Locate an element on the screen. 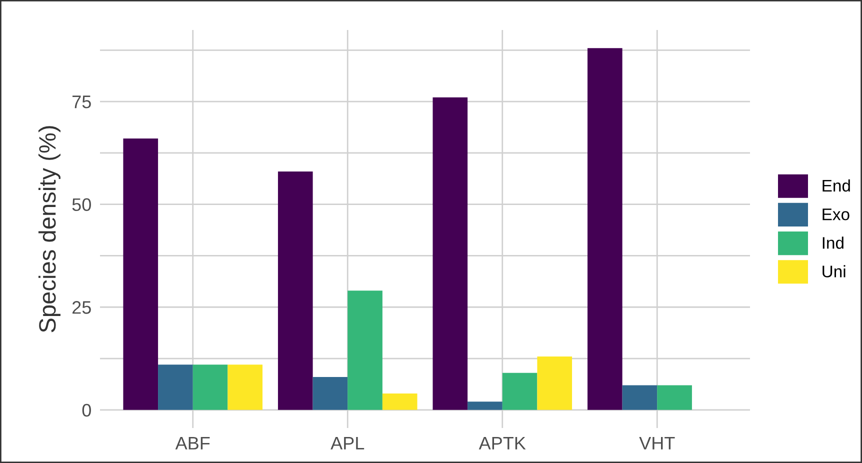 The height and width of the screenshot is (463, 862). legend-label: Uni is located at coordinates (834, 271).